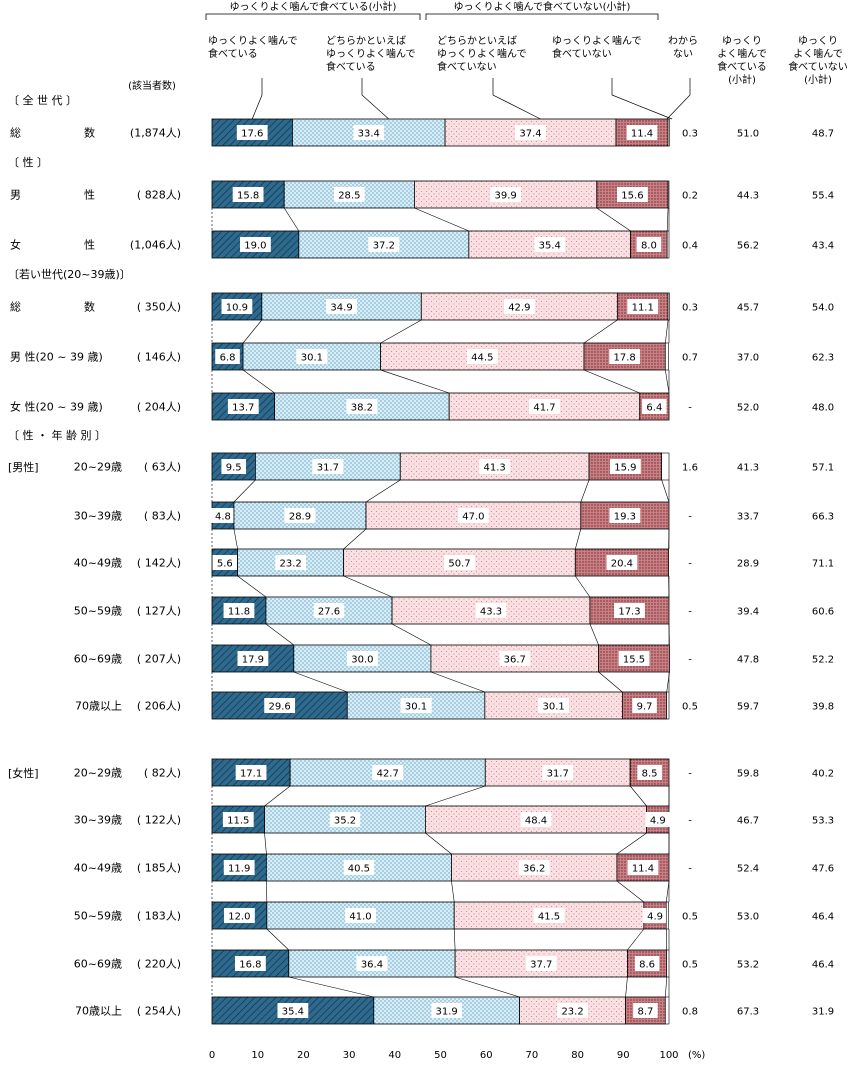 The width and height of the screenshot is (858, 1089). What do you see at coordinates (57, 435) in the screenshot?
I see `section-header: 〔 性 ・ 年 齢 別 〕` at bounding box center [57, 435].